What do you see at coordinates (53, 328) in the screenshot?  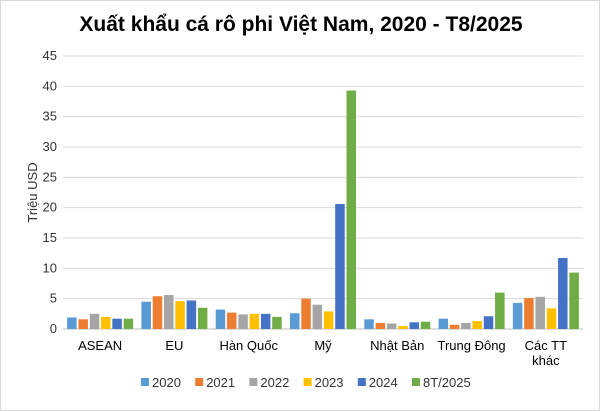 I see `y-tick-label: 0` at bounding box center [53, 328].